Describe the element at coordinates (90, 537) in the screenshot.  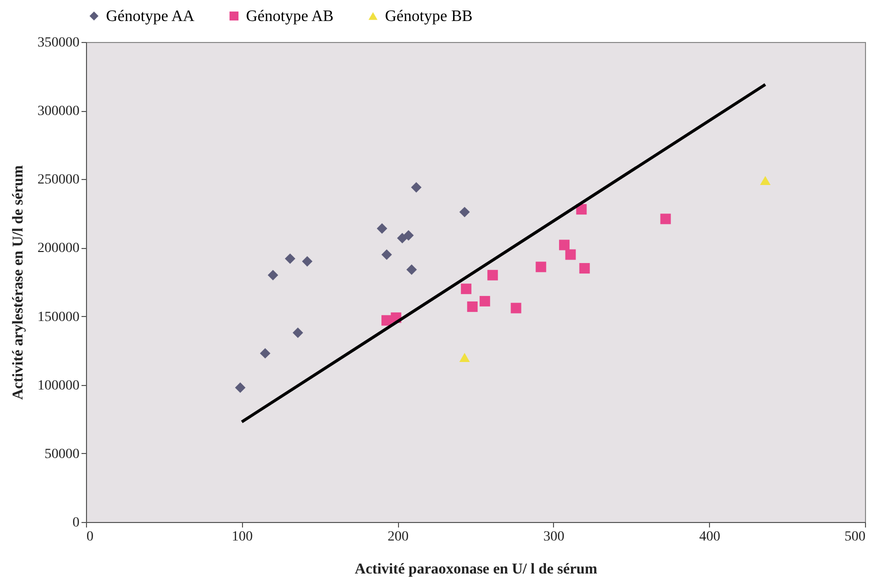
I see `x-tick-label: 0` at that location.